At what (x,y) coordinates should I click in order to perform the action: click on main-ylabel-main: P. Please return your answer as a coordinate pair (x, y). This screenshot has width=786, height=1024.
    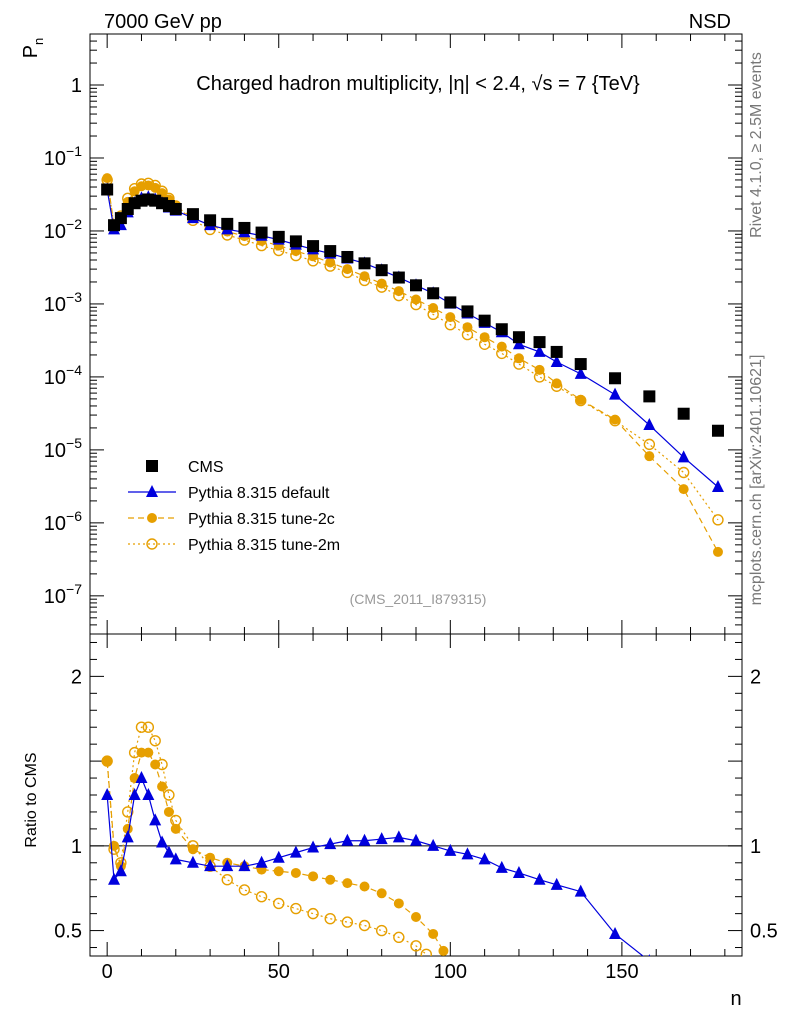
    Looking at the image, I should click on (31, 51).